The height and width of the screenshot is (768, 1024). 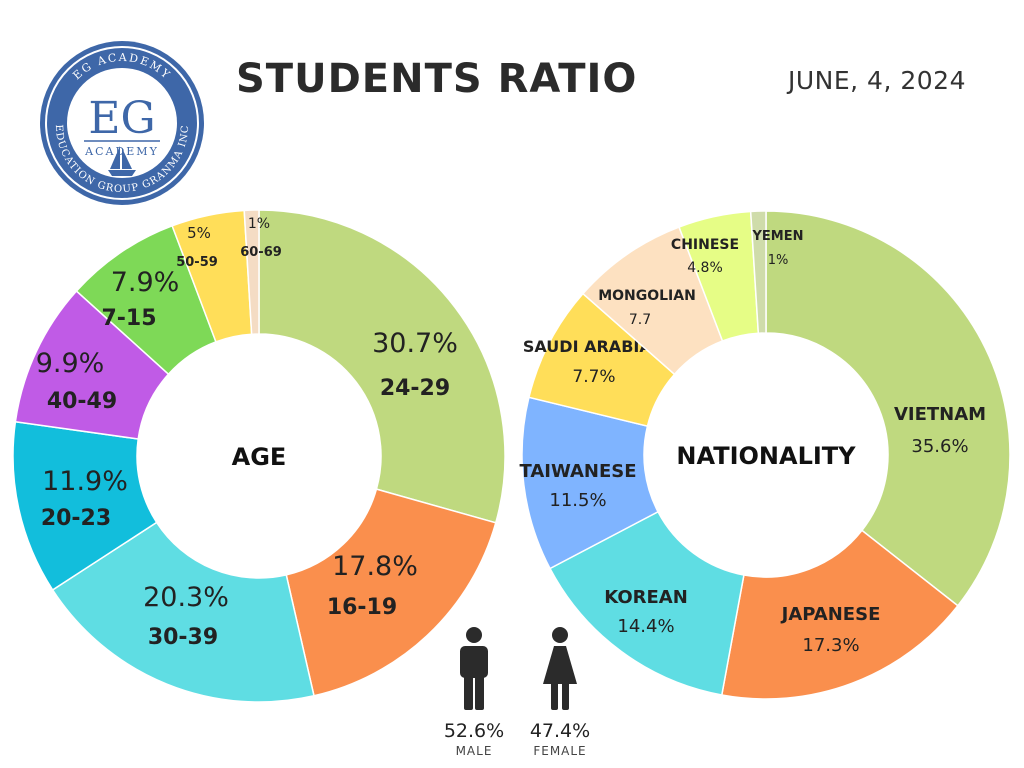 What do you see at coordinates (70, 363) in the screenshot?
I see `age-pct-40-49: 9.9%` at bounding box center [70, 363].